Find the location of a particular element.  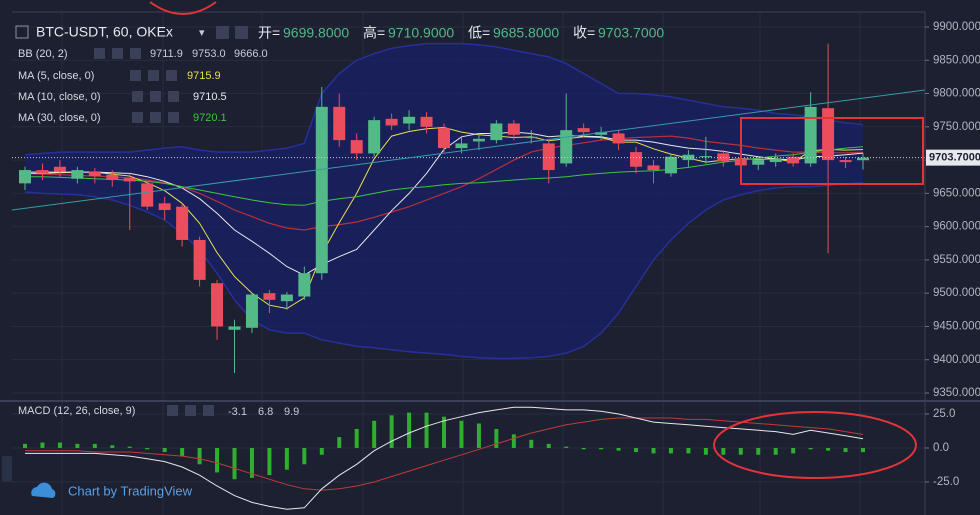

signal-line is located at coordinates (444, 454).